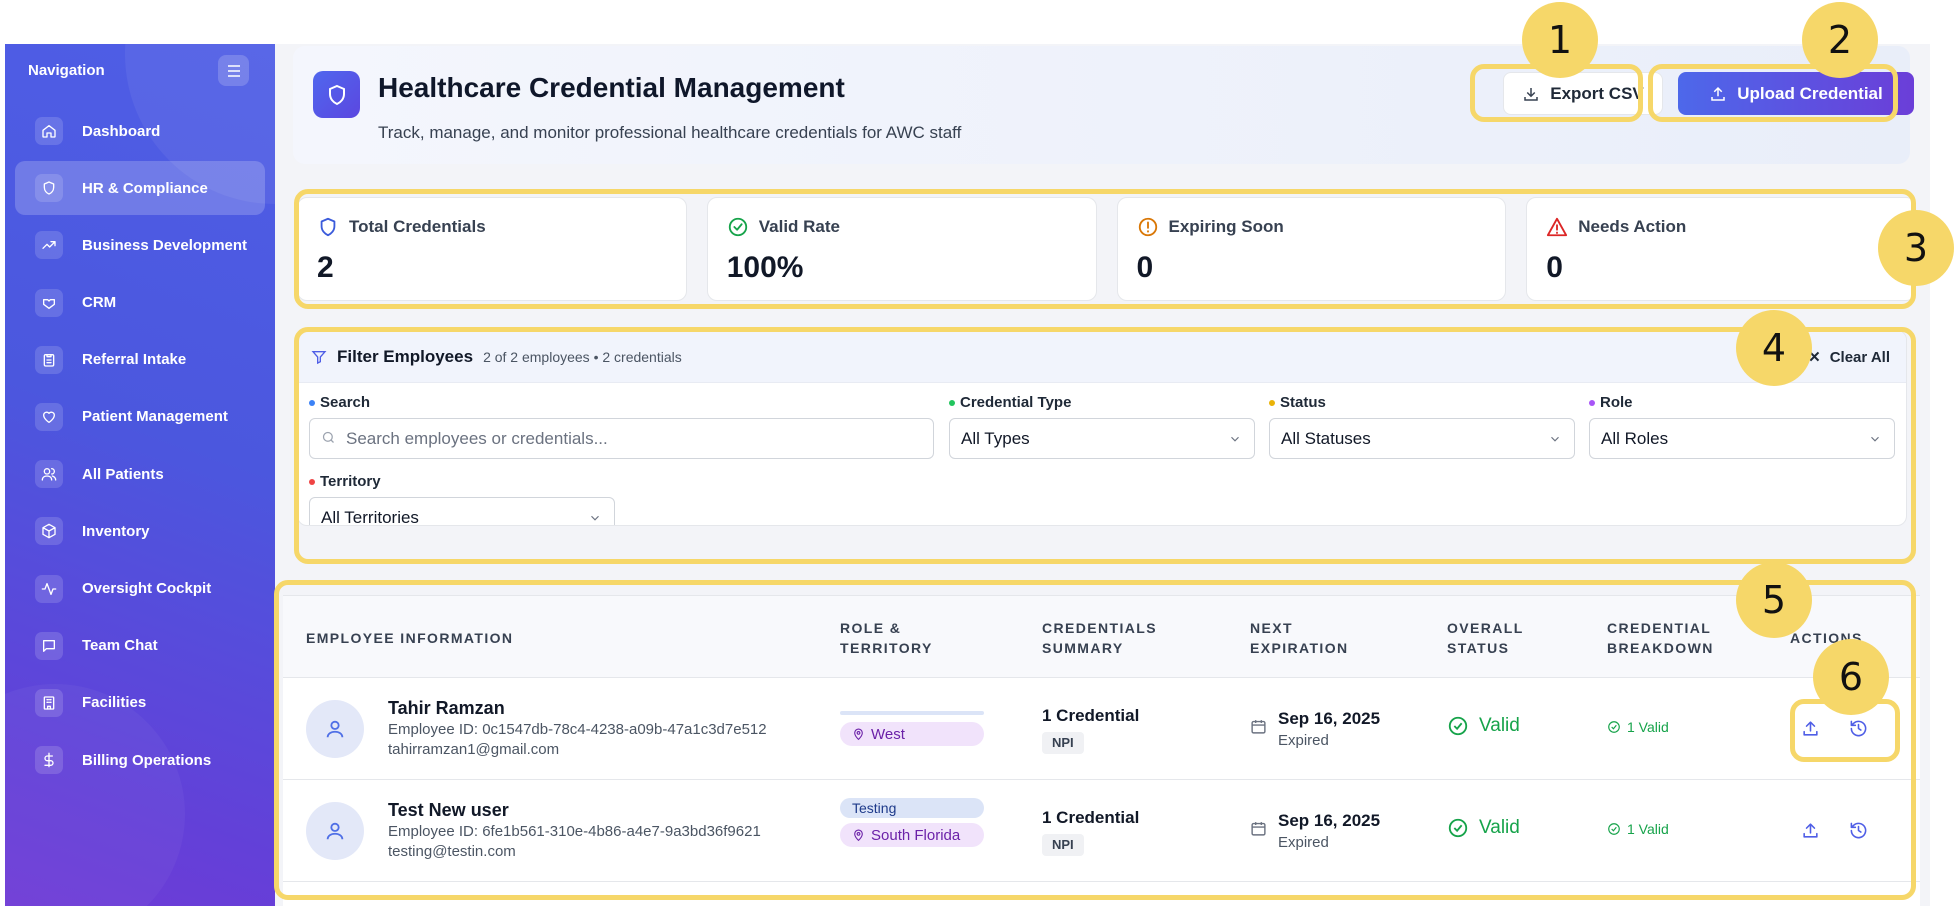 The image size is (1960, 910). What do you see at coordinates (1326, 438) in the screenshot?
I see `status-value: All Statuses` at bounding box center [1326, 438].